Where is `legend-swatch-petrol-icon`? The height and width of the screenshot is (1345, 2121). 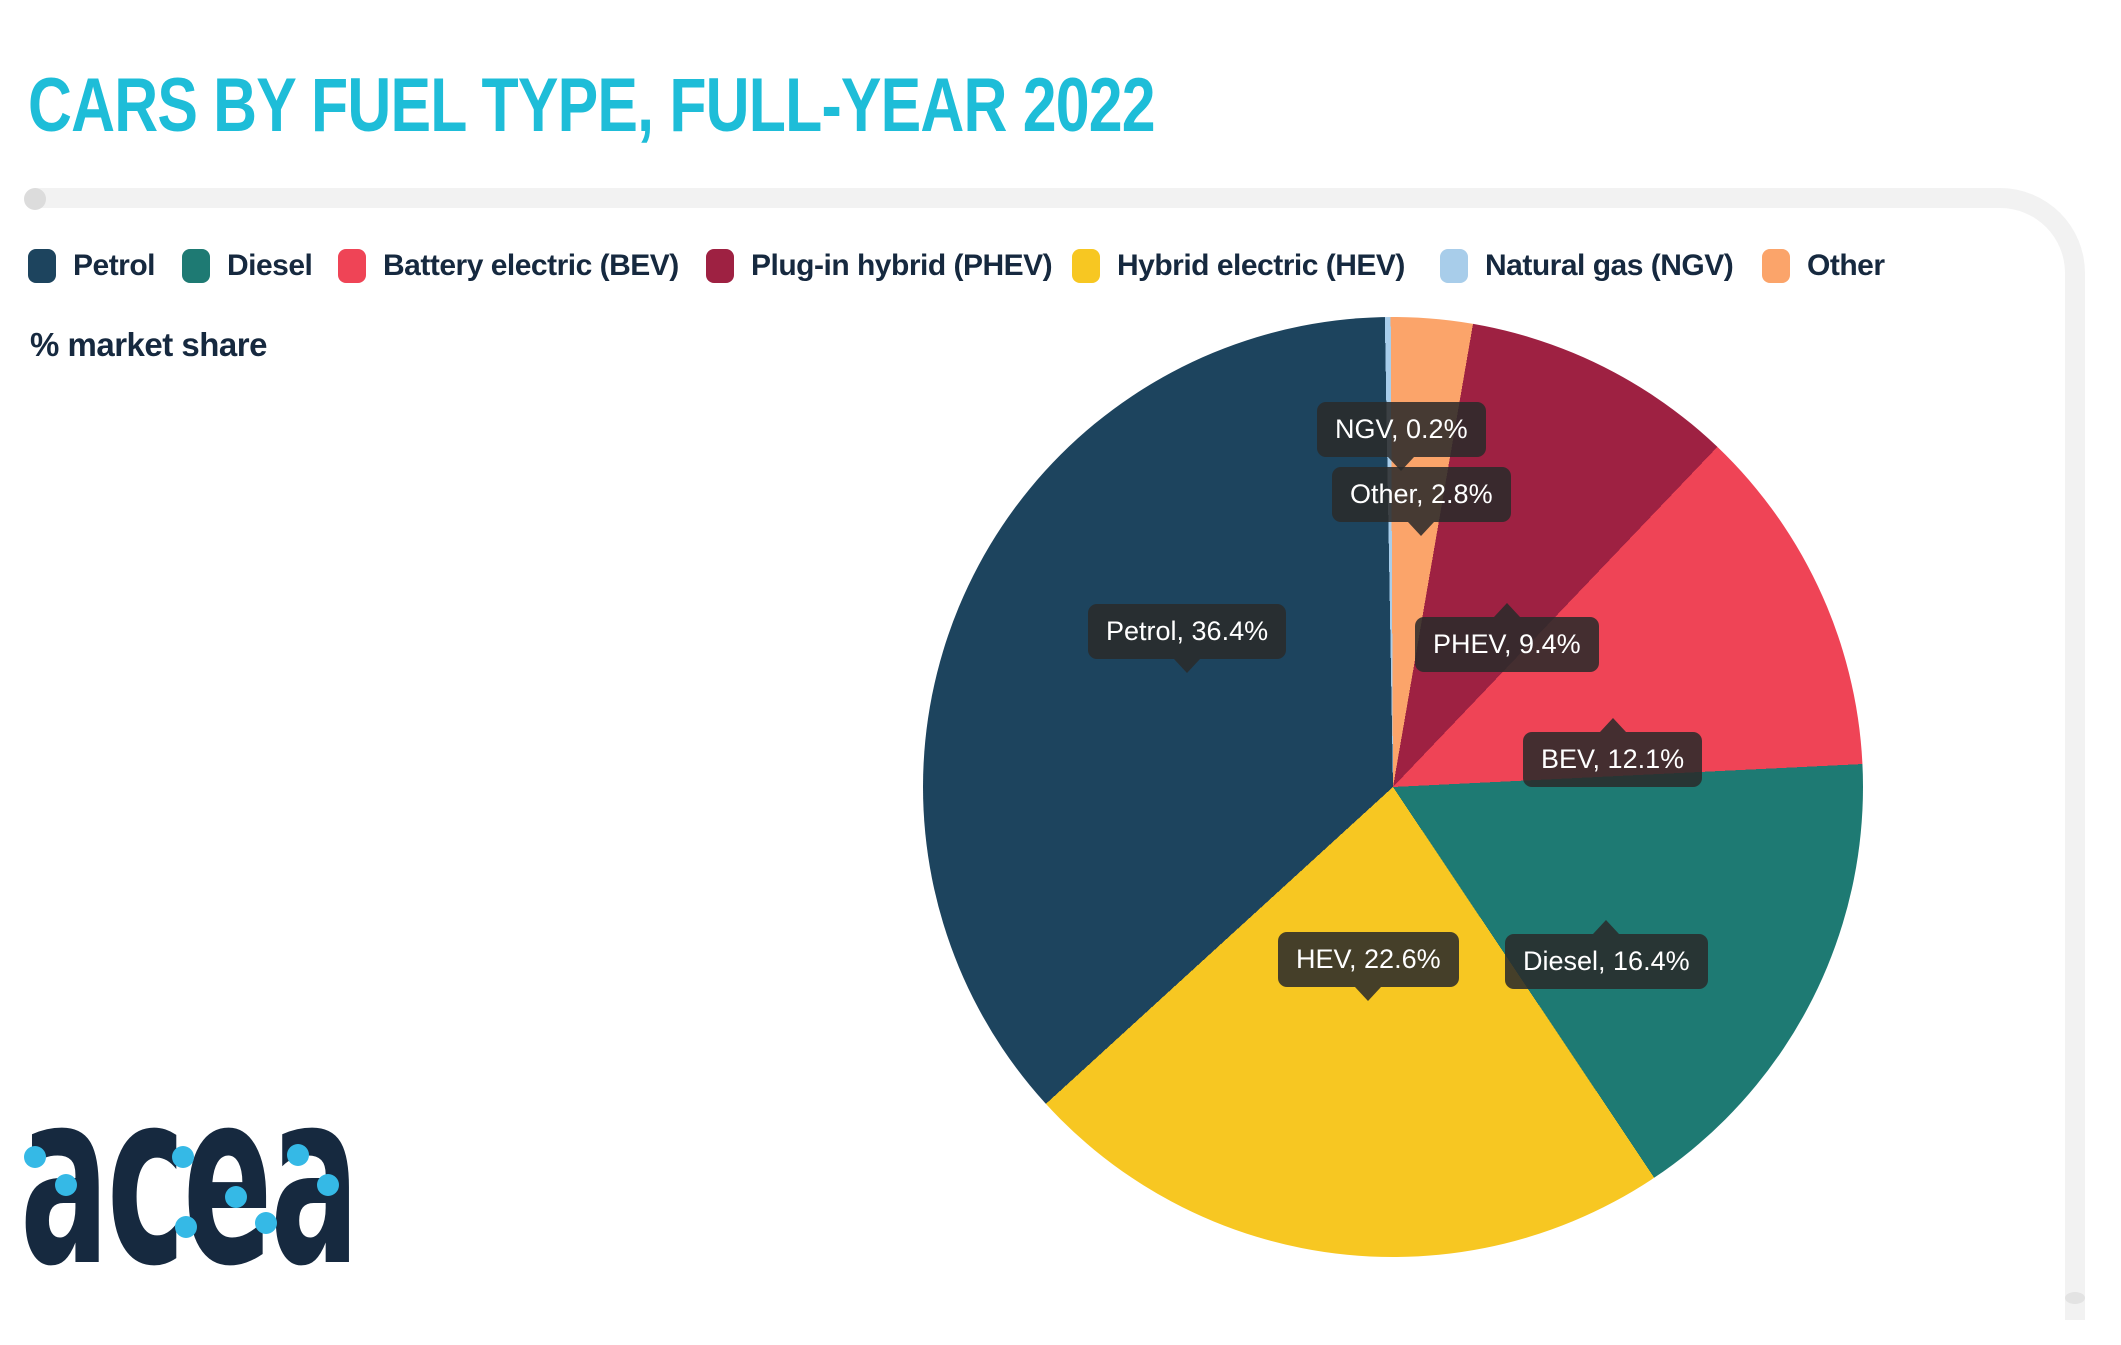 legend-swatch-petrol-icon is located at coordinates (42, 266).